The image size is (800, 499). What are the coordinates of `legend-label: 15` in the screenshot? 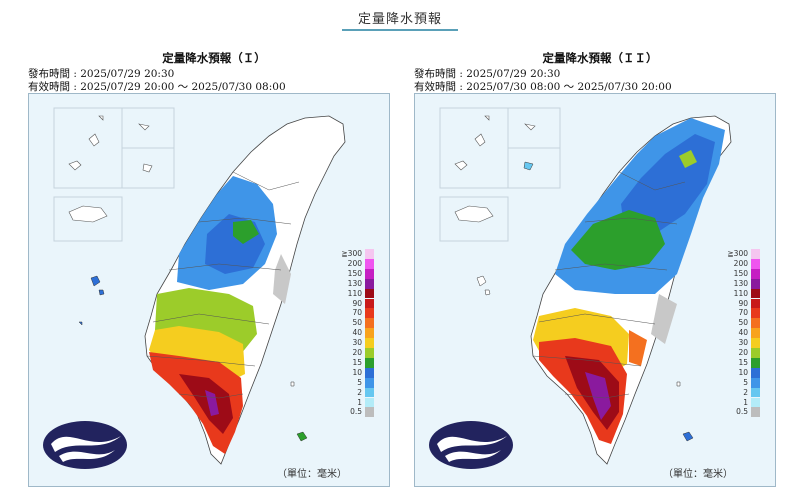 It's located at (743, 362).